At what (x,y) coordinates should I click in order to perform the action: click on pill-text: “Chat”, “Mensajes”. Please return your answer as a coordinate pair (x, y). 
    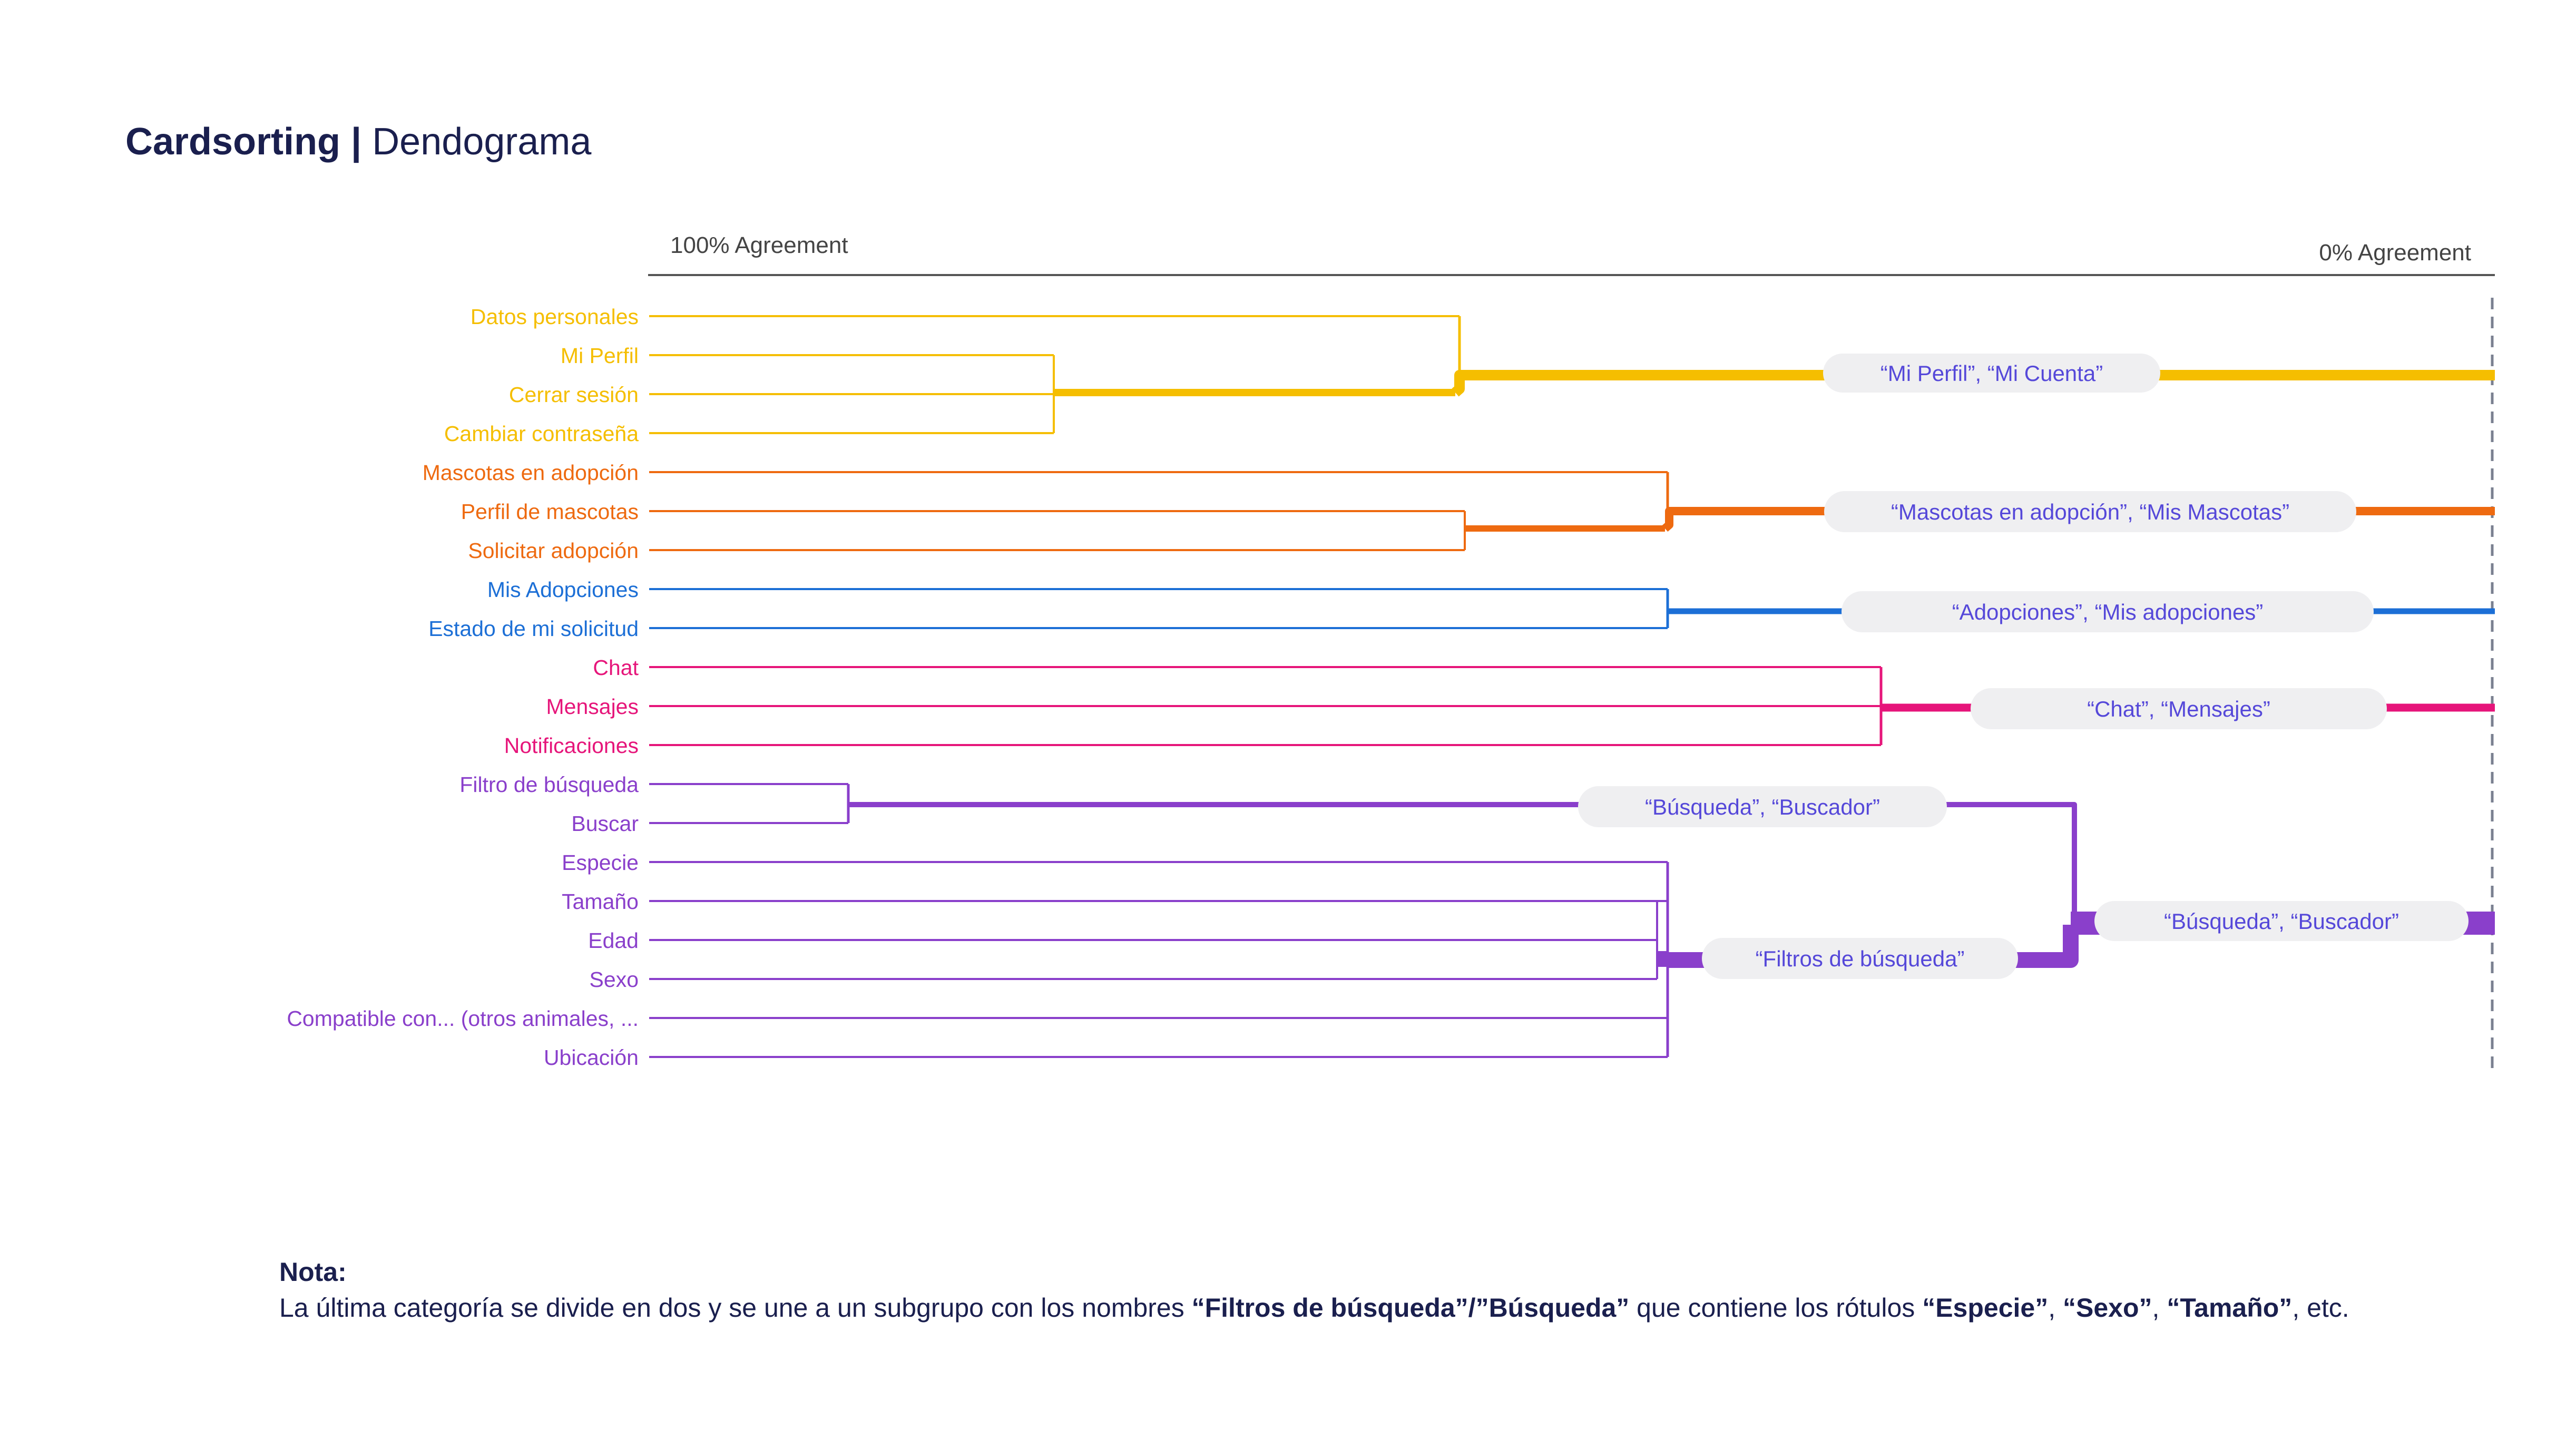
    Looking at the image, I should click on (2178, 709).